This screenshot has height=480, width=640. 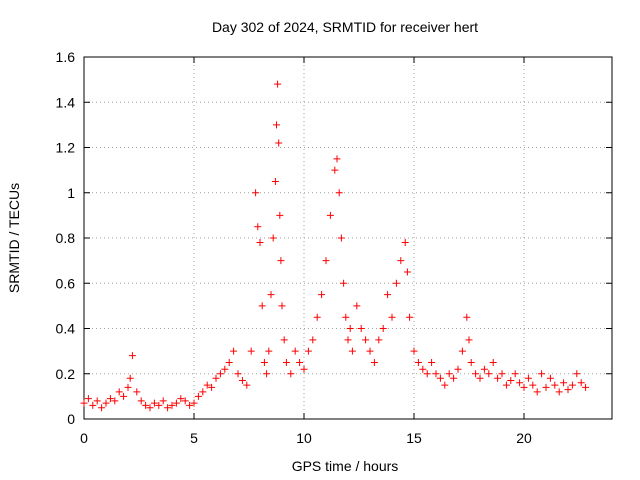 I want to click on y-tick-label: 1.2, so click(x=66, y=148).